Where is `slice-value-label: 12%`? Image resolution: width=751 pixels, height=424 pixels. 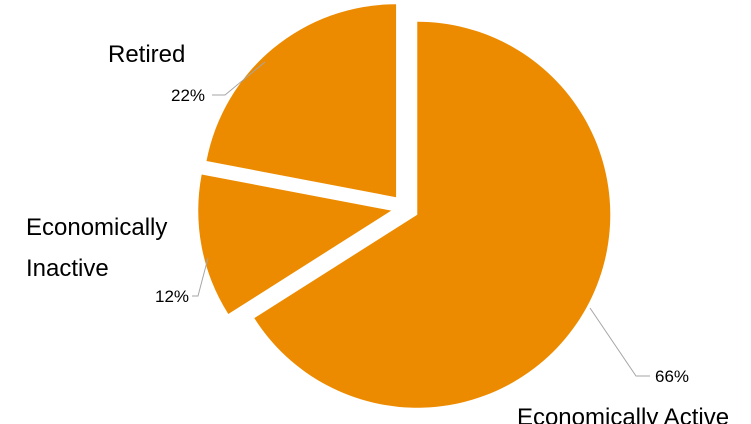 slice-value-label: 12% is located at coordinates (172, 296).